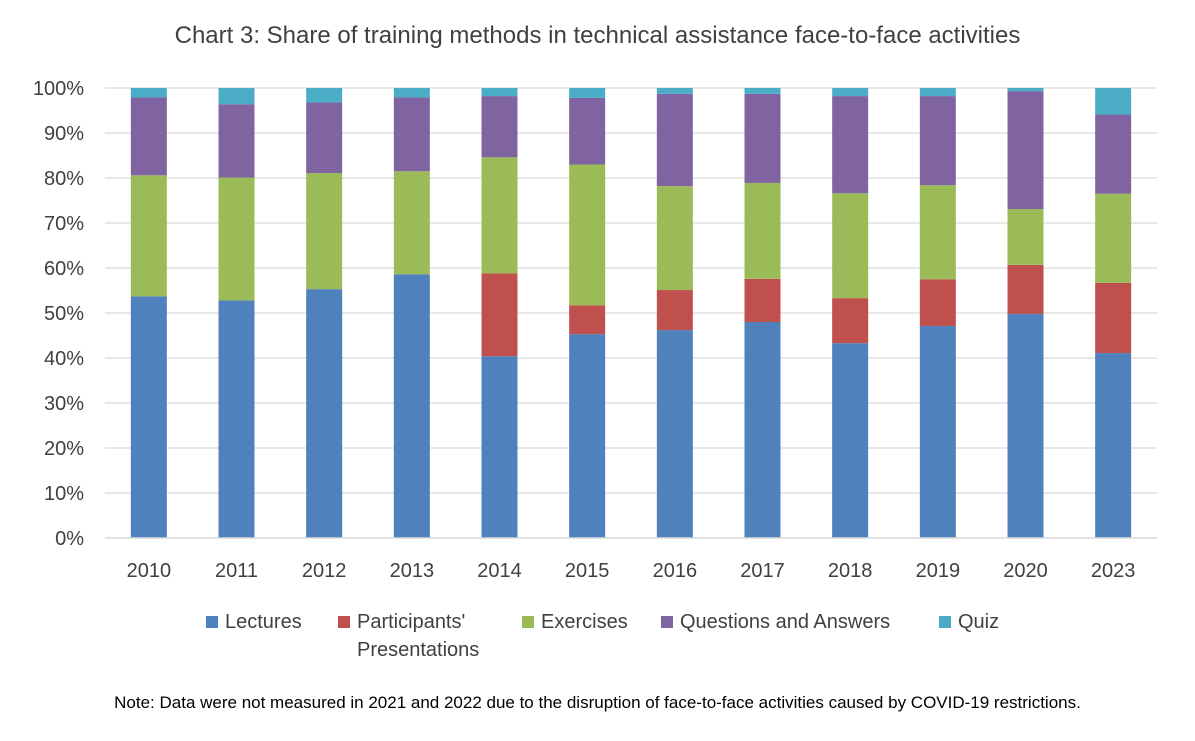 This screenshot has width=1195, height=741. I want to click on legend-item-questions-and-answers: Questions and Answers, so click(775, 622).